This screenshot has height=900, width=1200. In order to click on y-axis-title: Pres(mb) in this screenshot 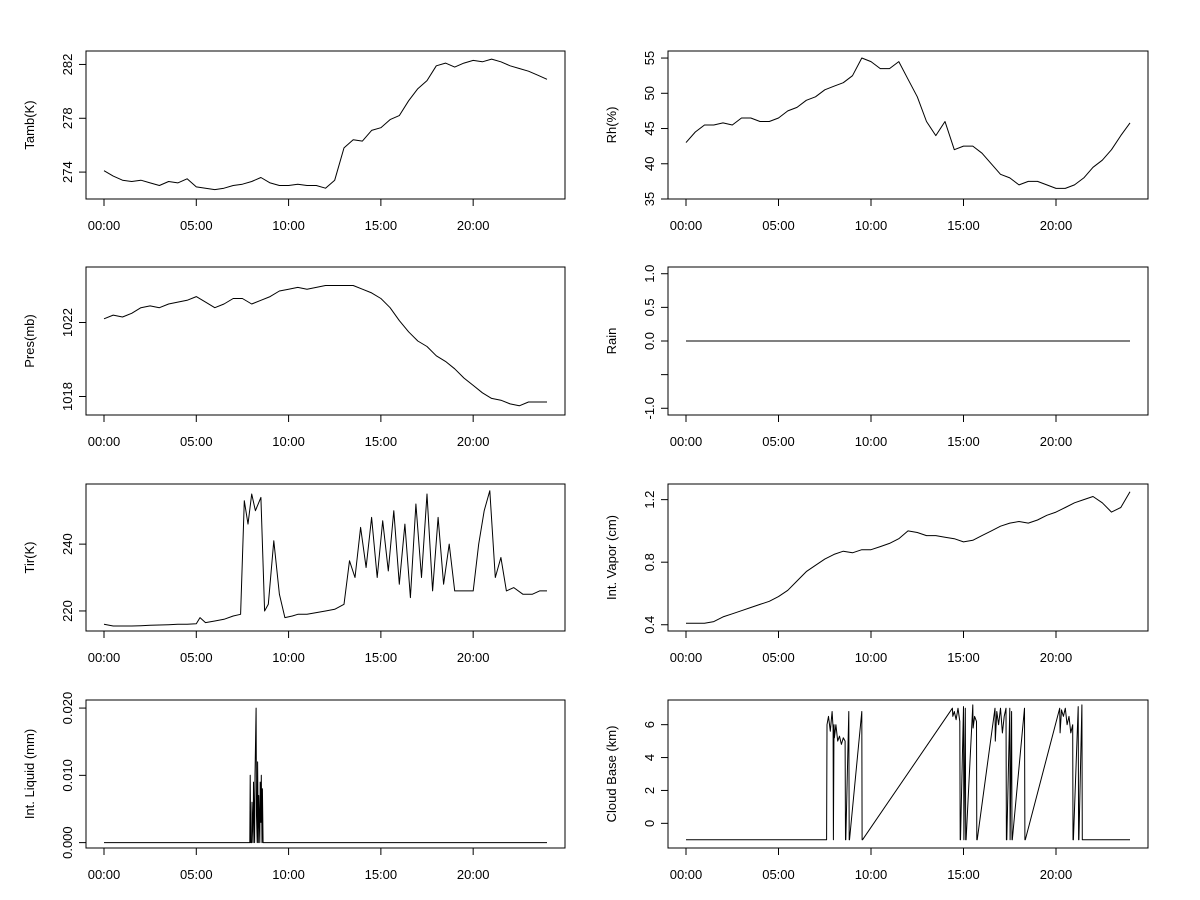, I will do `click(29, 340)`.